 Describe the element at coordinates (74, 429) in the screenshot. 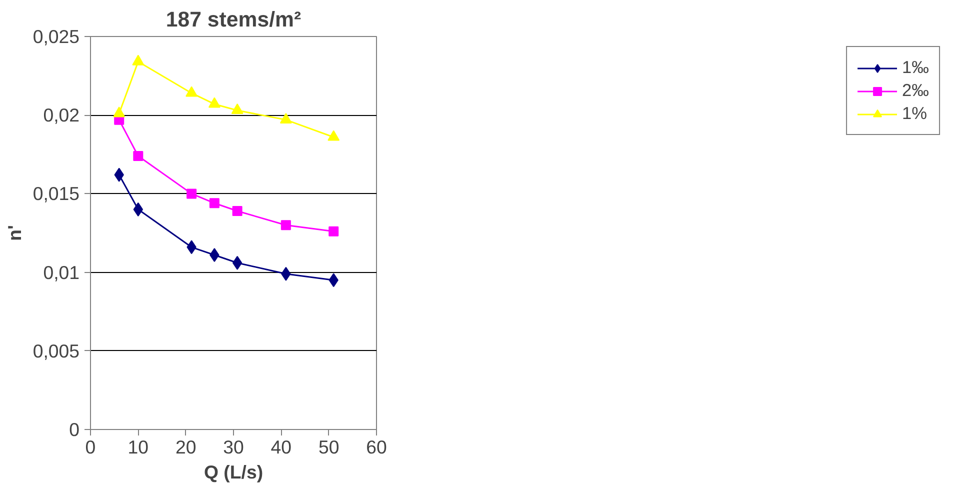

I see `y-tick-label: 0` at that location.